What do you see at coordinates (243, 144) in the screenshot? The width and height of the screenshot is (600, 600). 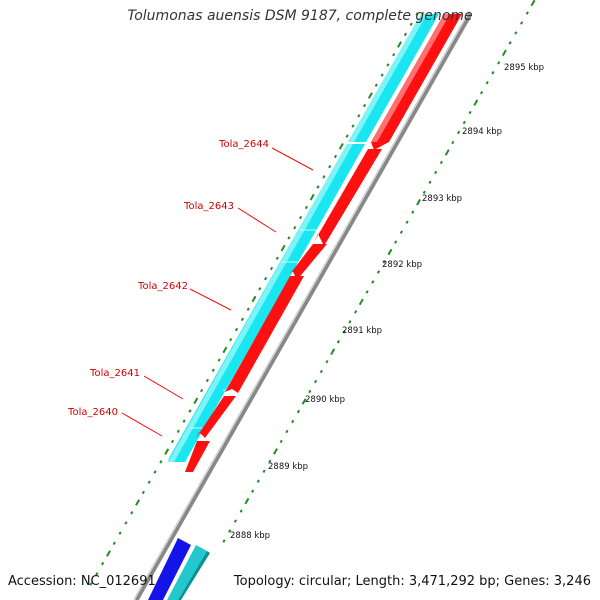 I see `gene-label: Tola_2644` at bounding box center [243, 144].